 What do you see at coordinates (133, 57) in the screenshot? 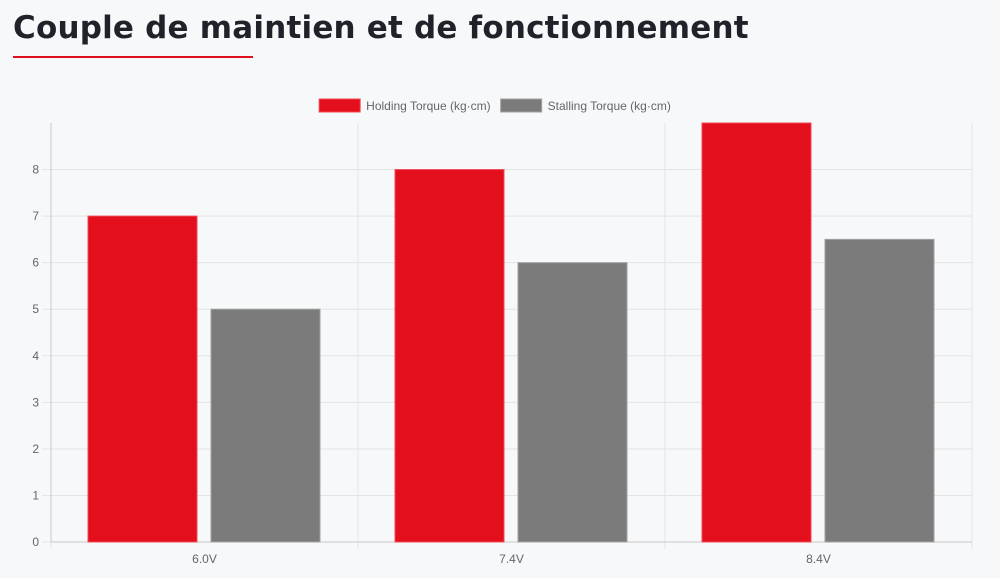
I see `title-underline` at bounding box center [133, 57].